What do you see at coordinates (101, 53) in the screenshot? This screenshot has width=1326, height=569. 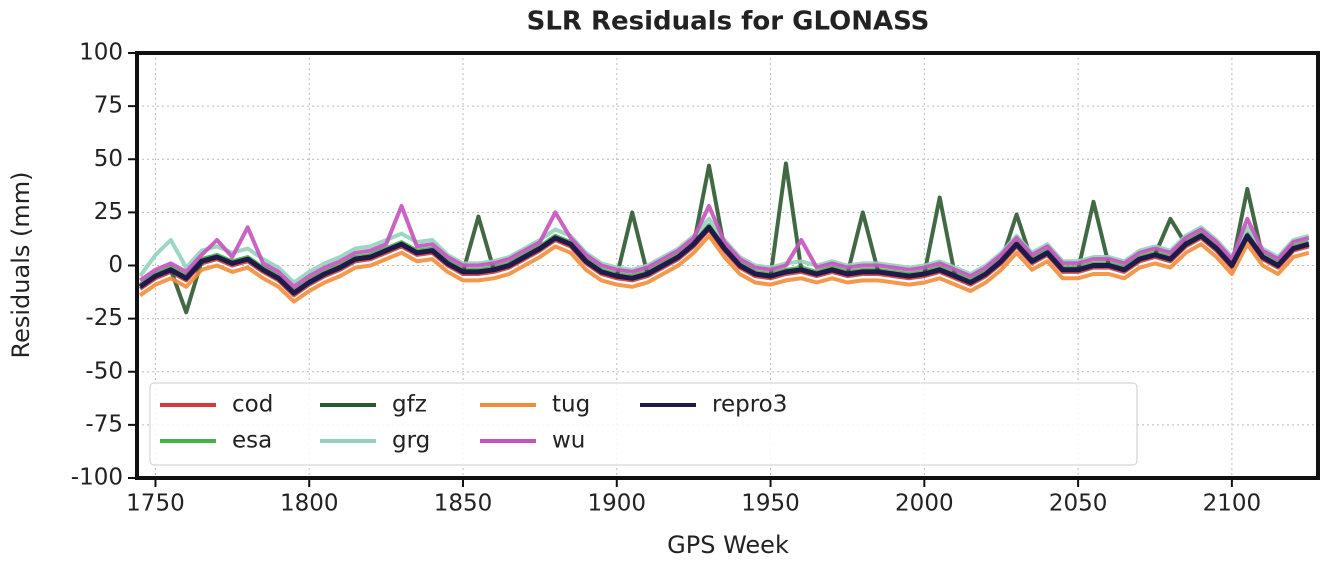 I see `y-tick-label: 100` at bounding box center [101, 53].